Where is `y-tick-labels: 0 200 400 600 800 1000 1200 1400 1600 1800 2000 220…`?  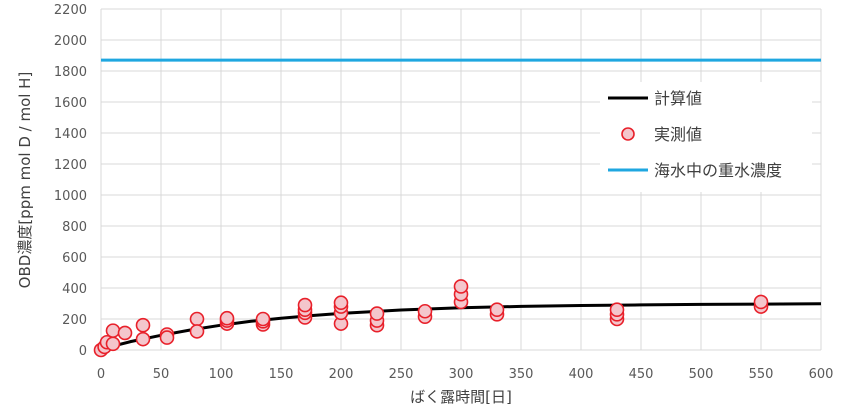
y-tick-labels: 0 200 400 600 800 1000 1200 1400 1600 1800 2000 220… is located at coordinates (70, 181).